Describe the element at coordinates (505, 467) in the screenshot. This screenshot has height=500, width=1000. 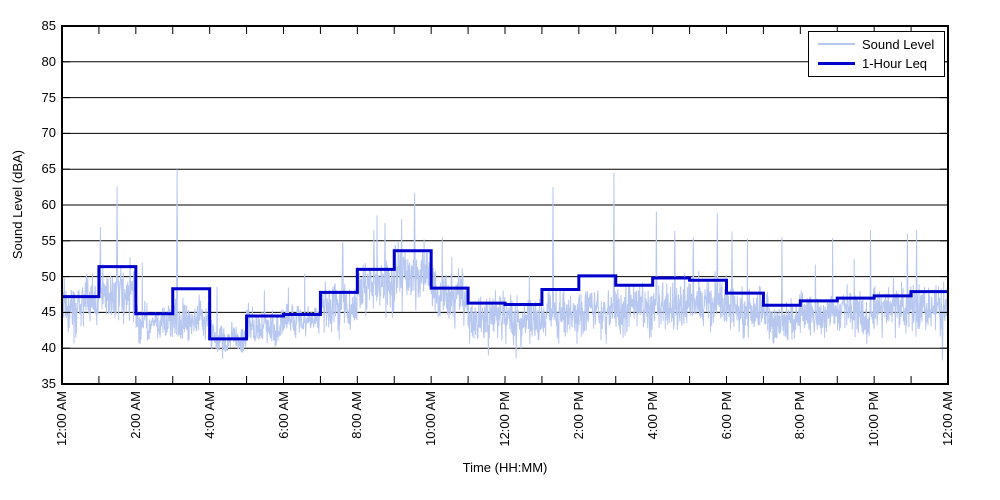
I see `x-axis-title: Time (HH:MM)` at that location.